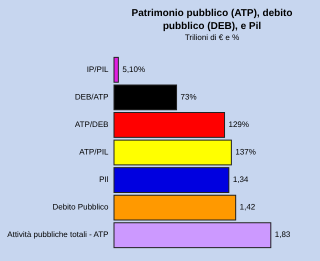 The height and width of the screenshot is (261, 320). Describe the element at coordinates (104, 179) in the screenshot. I see `y-tick-label: PIl` at that location.